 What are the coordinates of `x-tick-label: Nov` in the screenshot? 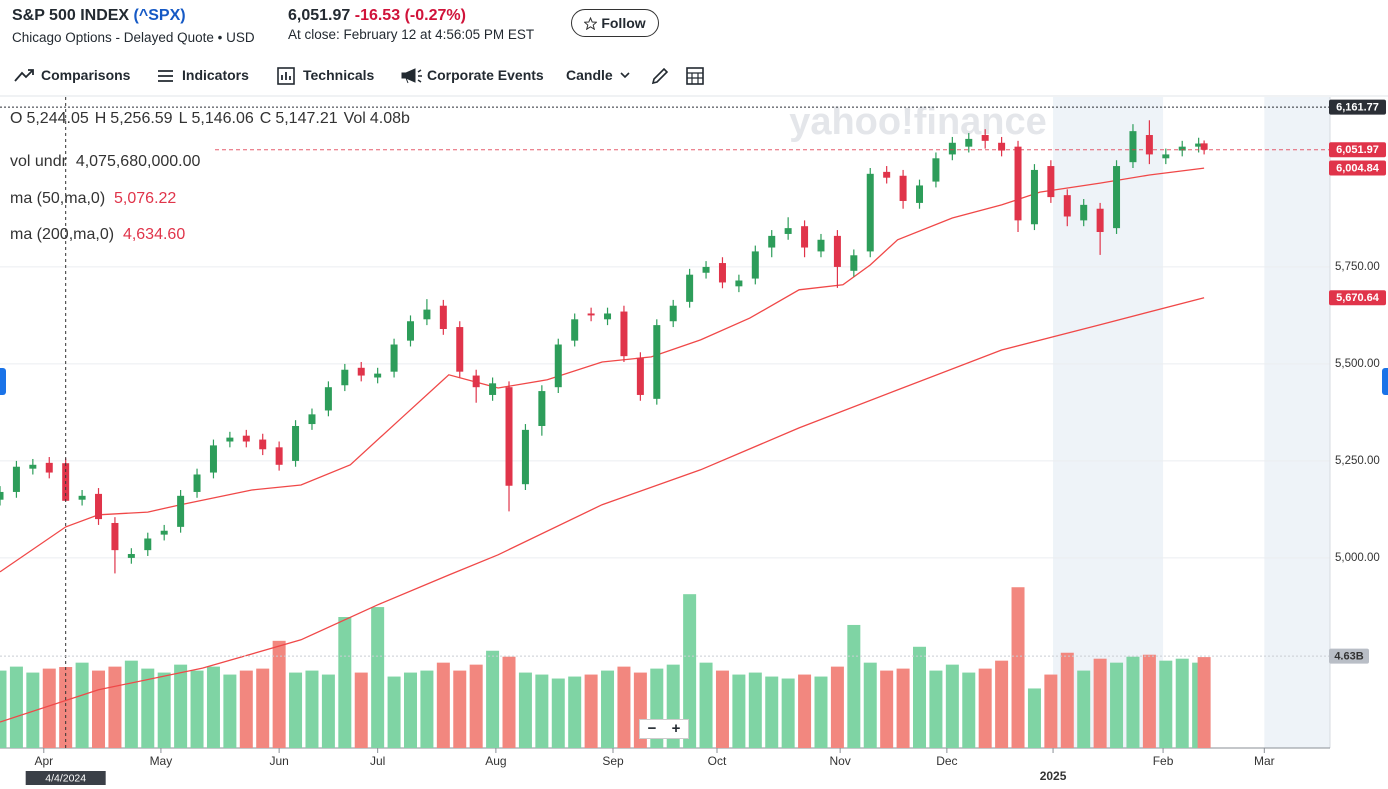 It's located at (839, 761).